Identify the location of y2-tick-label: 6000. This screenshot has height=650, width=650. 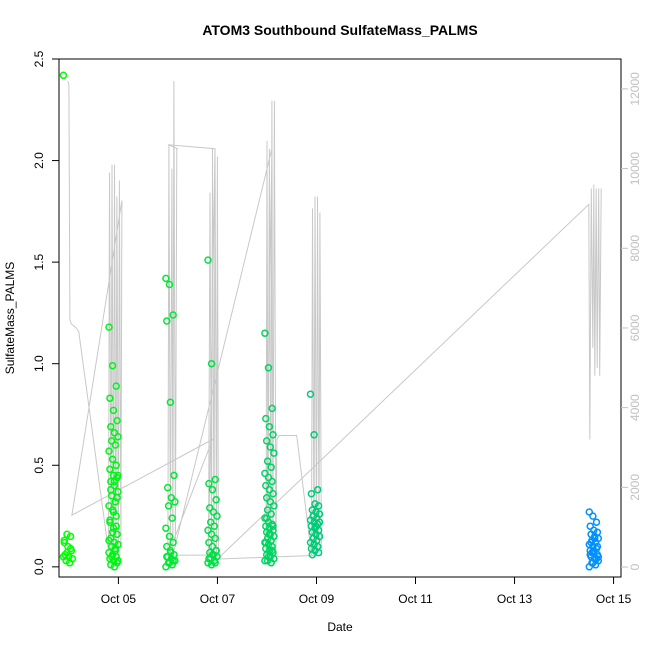
(635, 327).